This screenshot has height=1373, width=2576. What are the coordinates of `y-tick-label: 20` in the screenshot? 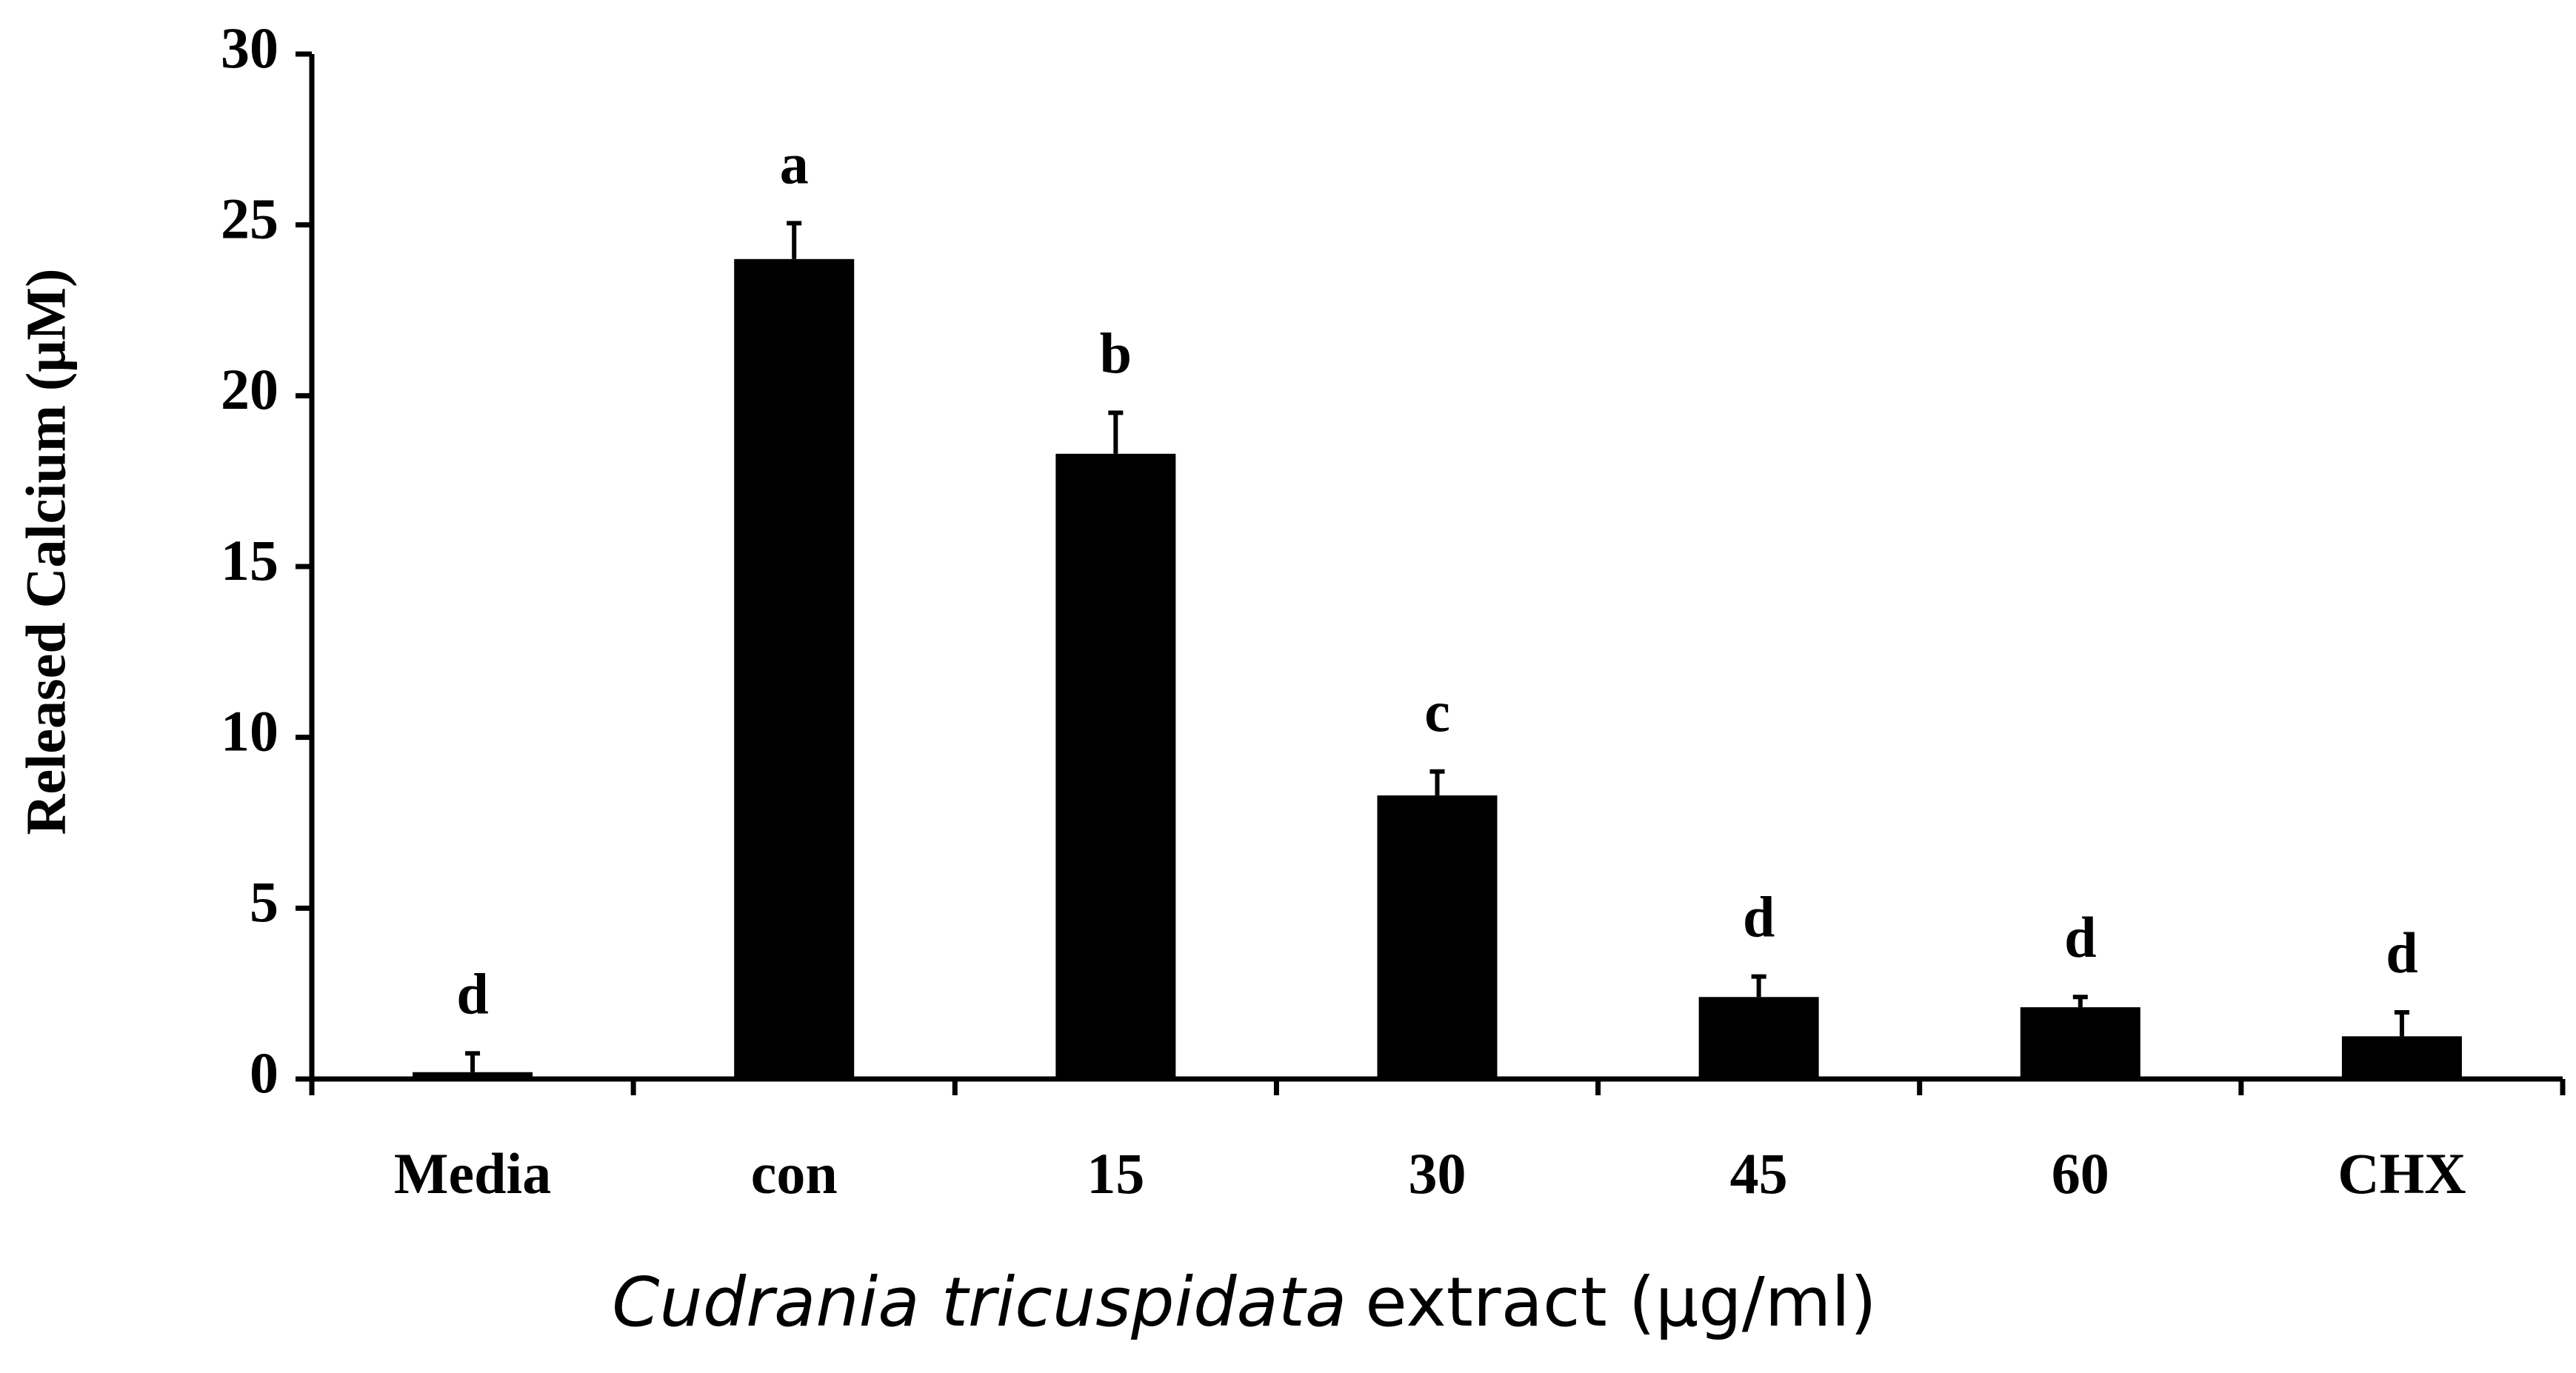 It's located at (249, 389).